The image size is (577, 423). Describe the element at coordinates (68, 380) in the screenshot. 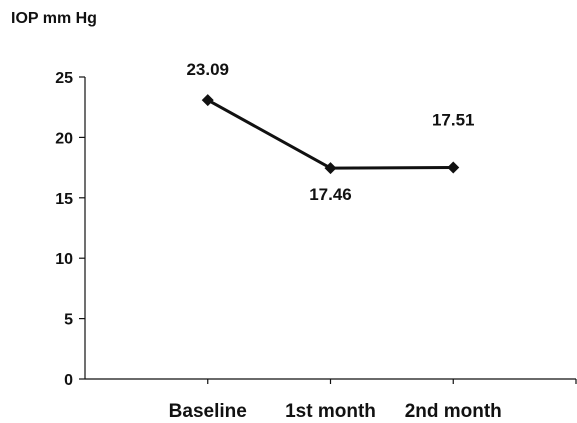

I see `y-tick-label: 0` at that location.